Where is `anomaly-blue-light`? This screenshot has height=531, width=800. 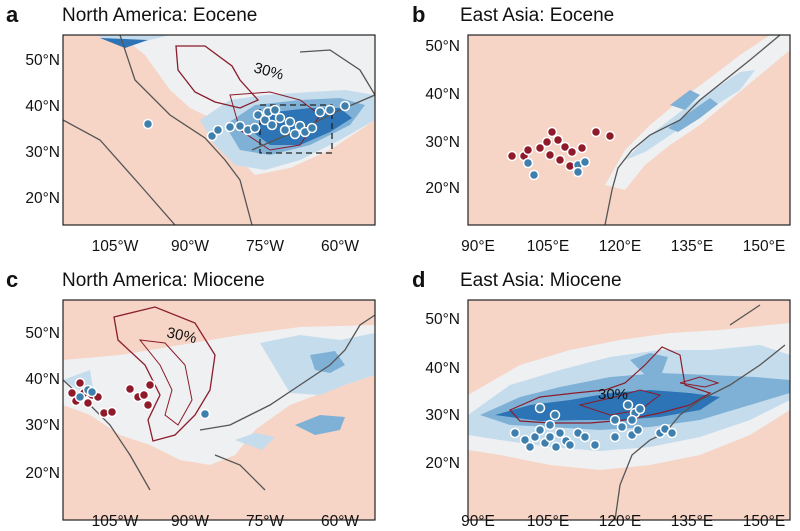 anomaly-blue-light is located at coordinates (255, 441).